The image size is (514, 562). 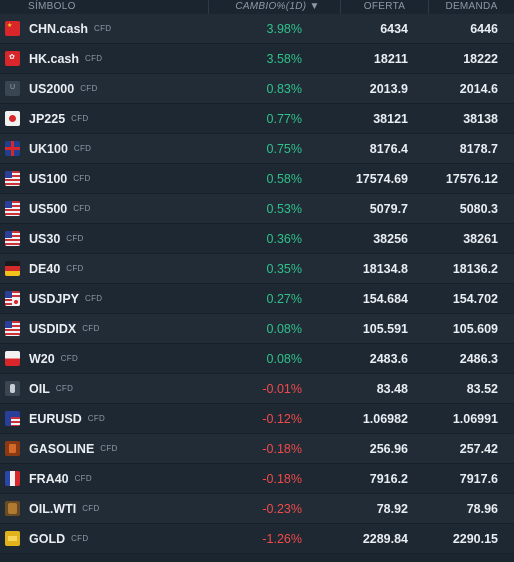 What do you see at coordinates (257, 119) in the screenshot?
I see `table-row: JP225 CFD 0.77% 38121 38138` at bounding box center [257, 119].